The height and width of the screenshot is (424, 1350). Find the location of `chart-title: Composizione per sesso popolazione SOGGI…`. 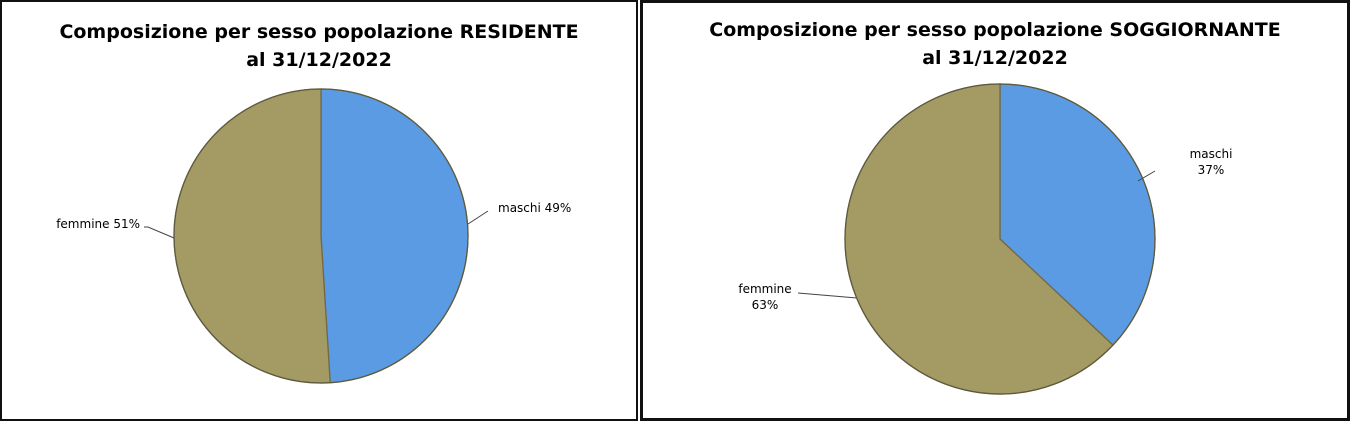

chart-title: Composizione per sesso popolazione SOGGI… is located at coordinates (995, 44).